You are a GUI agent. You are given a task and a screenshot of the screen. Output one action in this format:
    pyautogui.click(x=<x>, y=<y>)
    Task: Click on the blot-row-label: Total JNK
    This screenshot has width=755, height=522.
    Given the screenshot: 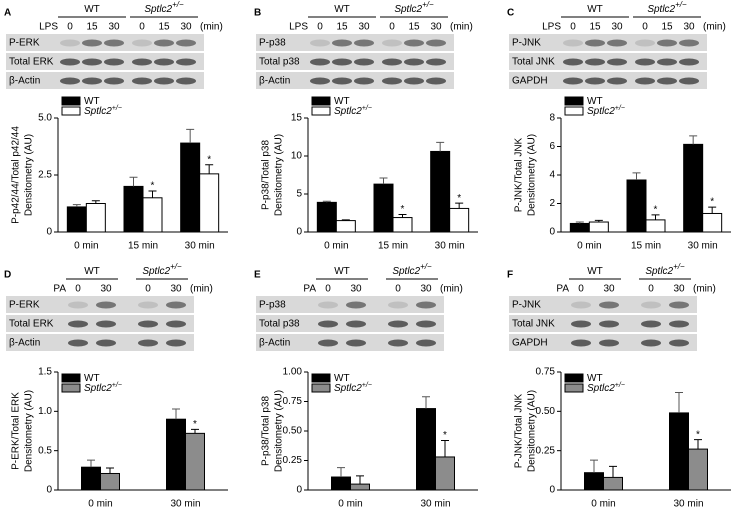 What is the action you would take?
    pyautogui.click(x=533, y=62)
    